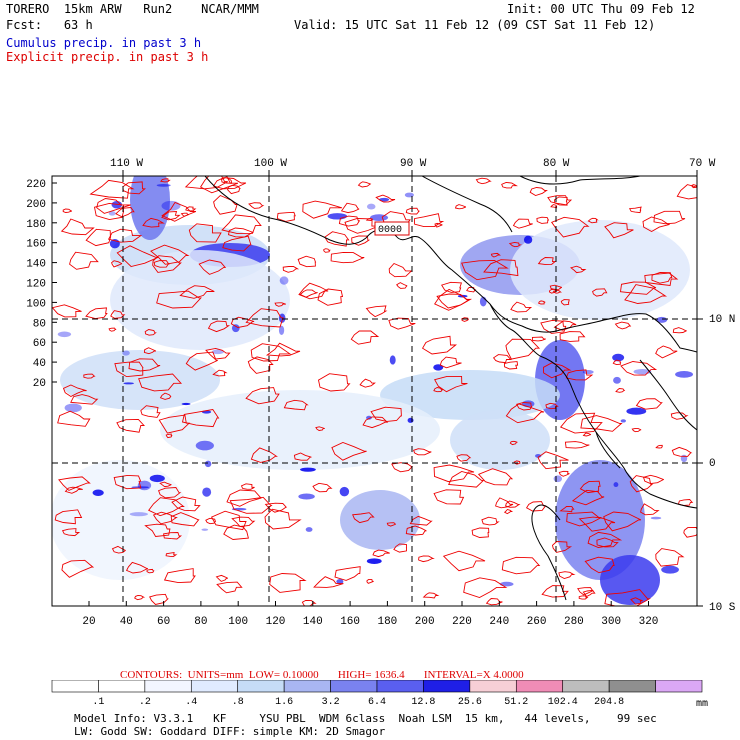  What do you see at coordinates (36, 185) in the screenshot?
I see `grid-y-label: 220` at bounding box center [36, 185].